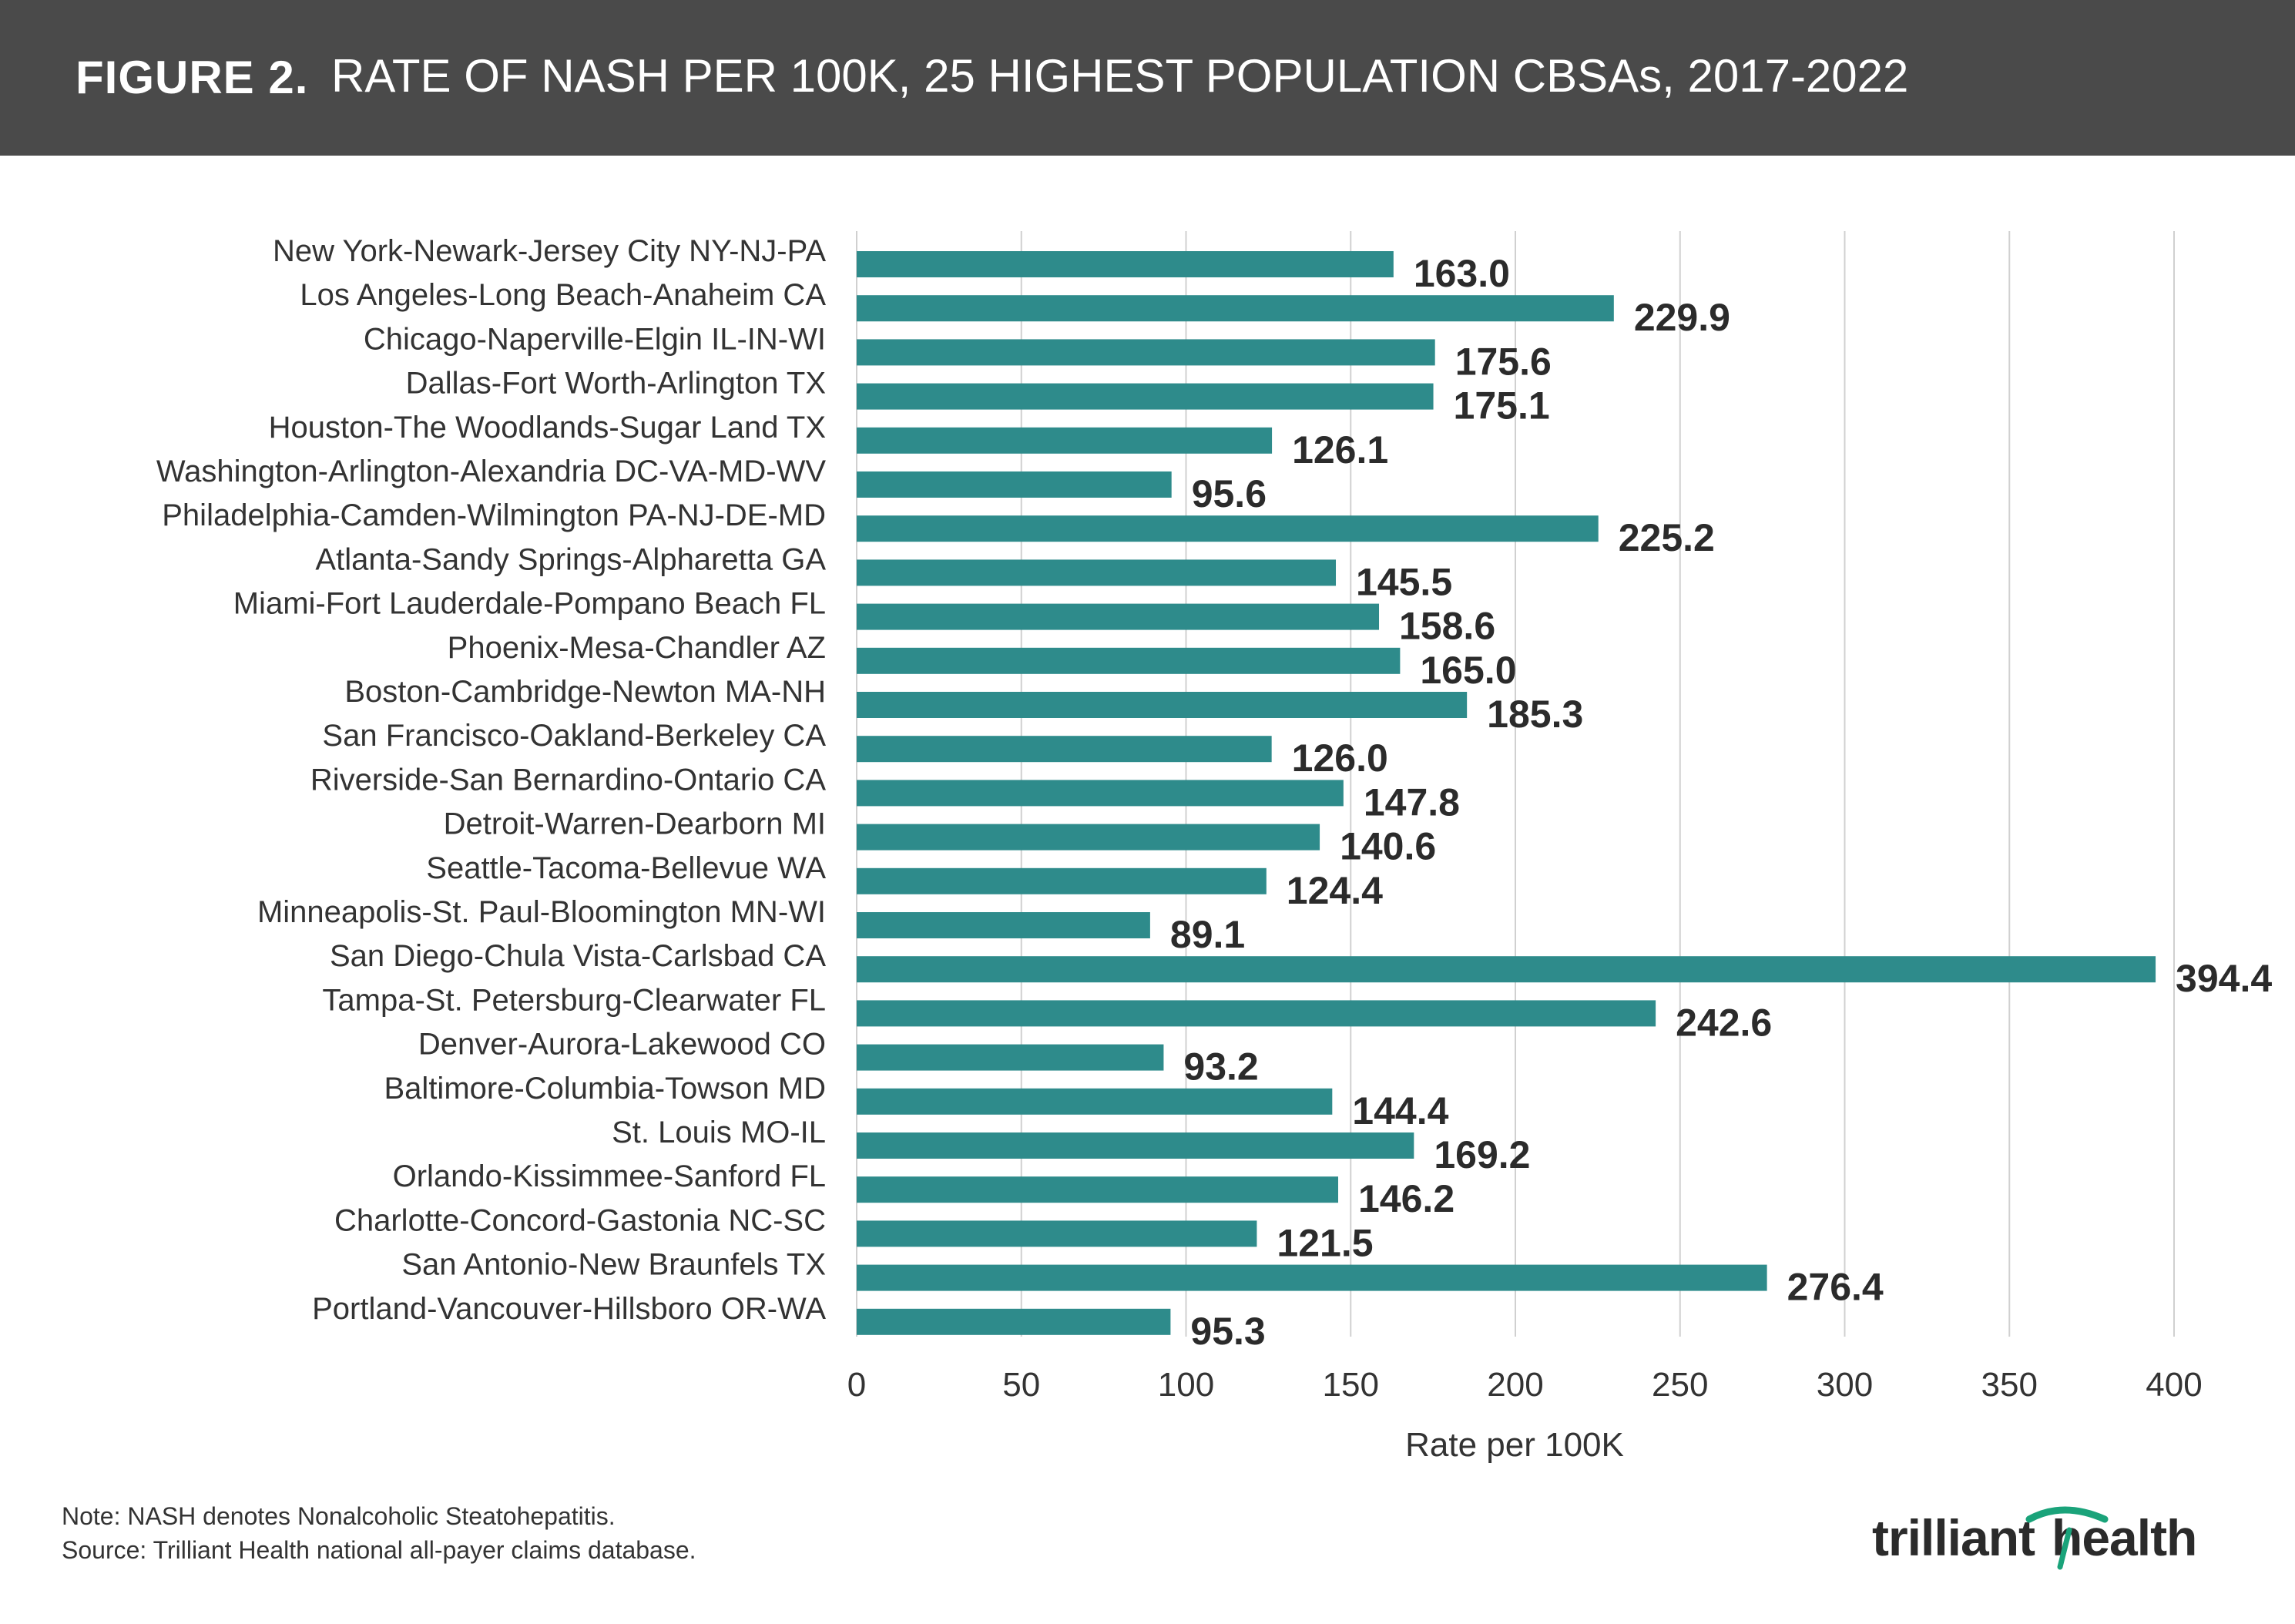  I want to click on x-tick-label: 350, so click(2010, 1385).